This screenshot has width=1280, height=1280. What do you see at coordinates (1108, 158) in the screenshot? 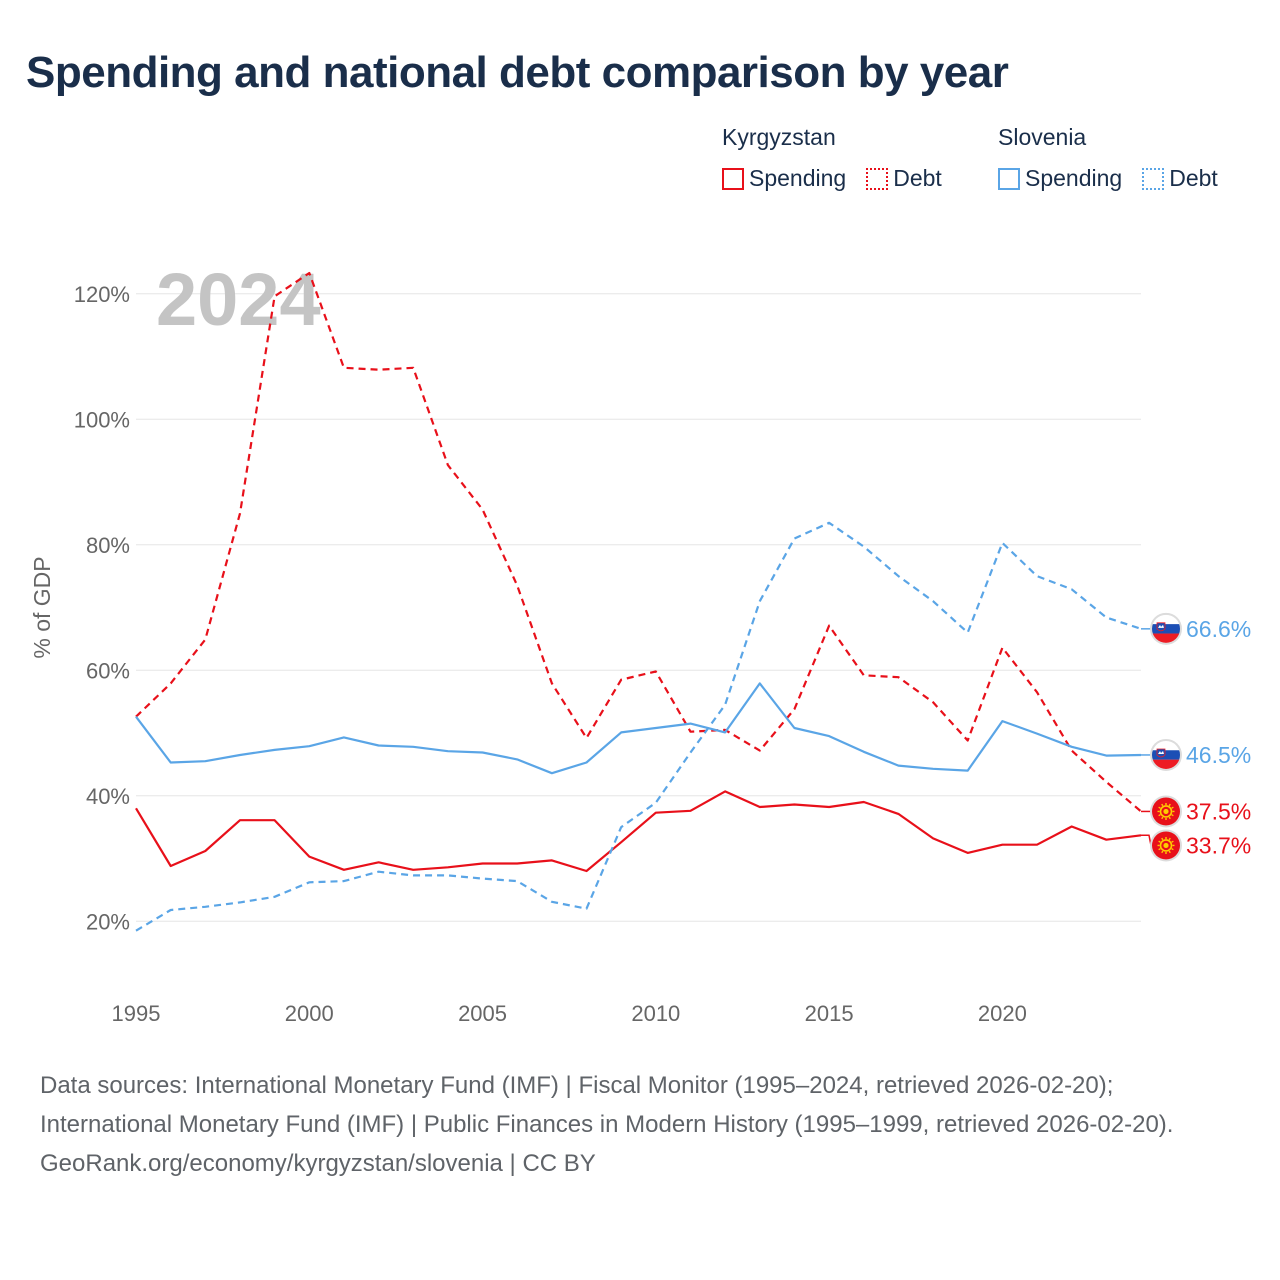
I see `legend-group-slovenia: Slovenia Spending Debt` at bounding box center [1108, 158].